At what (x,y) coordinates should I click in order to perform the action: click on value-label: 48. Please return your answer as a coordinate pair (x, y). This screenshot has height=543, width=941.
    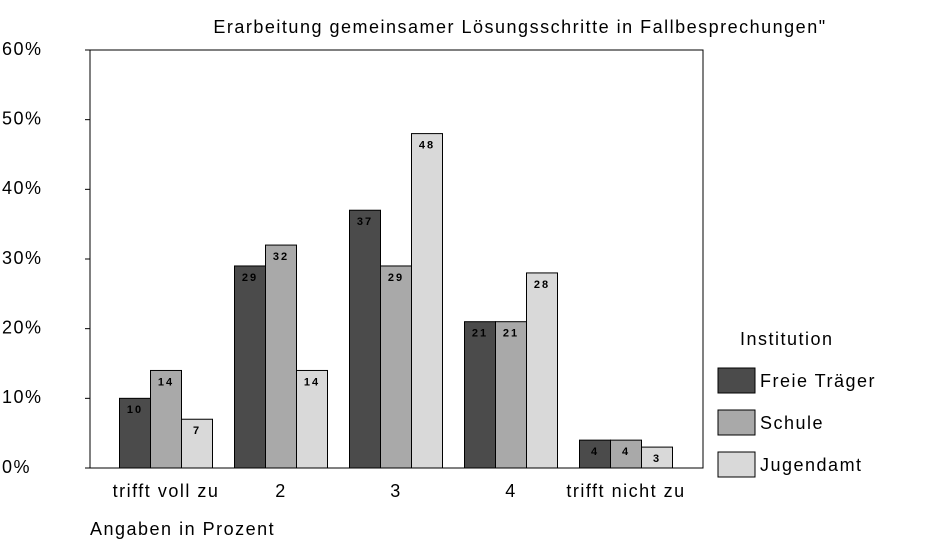
    Looking at the image, I should click on (427, 146).